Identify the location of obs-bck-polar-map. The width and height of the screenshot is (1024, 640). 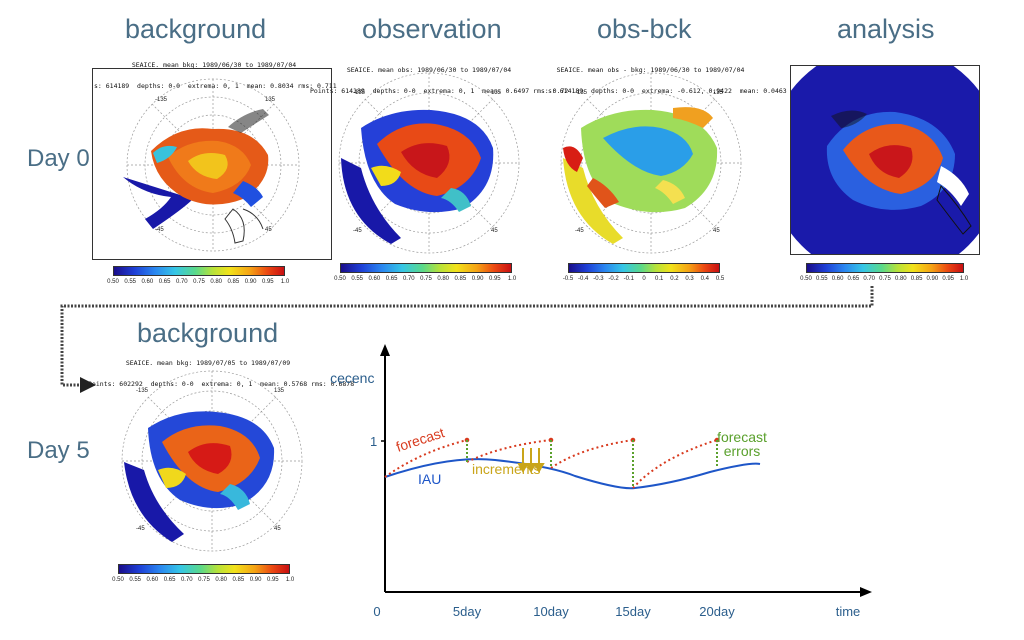
(651, 163).